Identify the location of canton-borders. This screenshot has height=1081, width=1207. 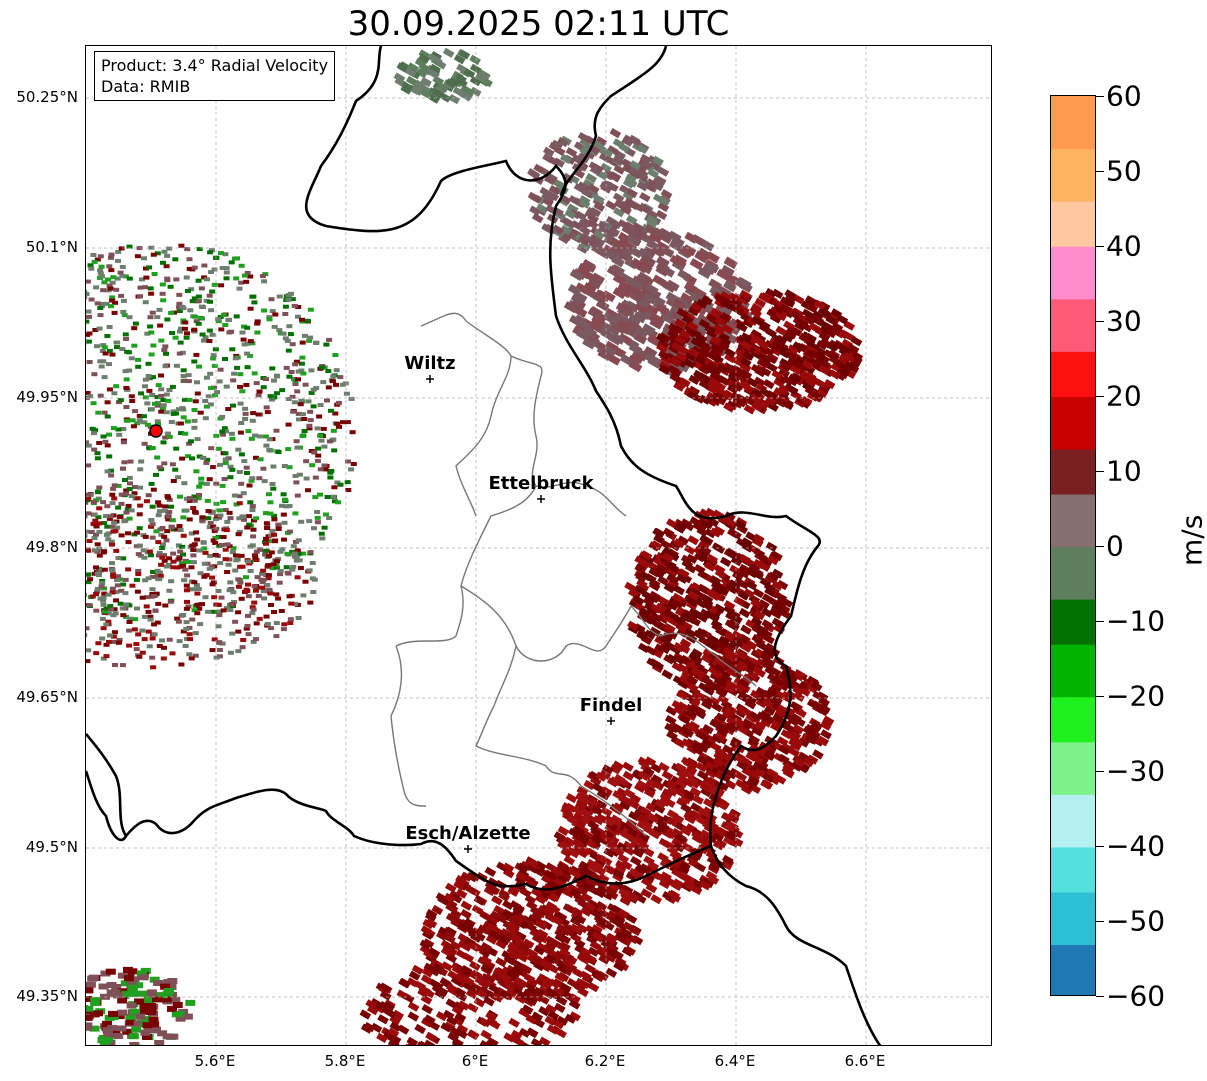
(573, 574).